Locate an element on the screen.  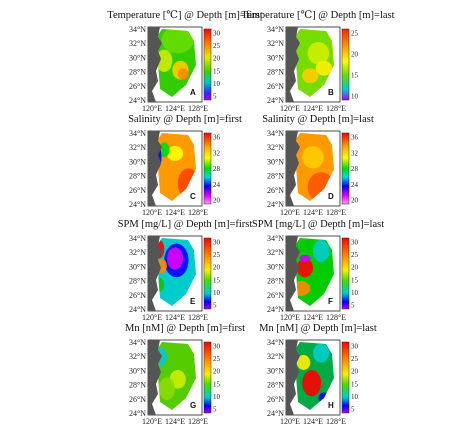
panel-title: SPM [mg/L] @ Depth [m]=last is located at coordinates (318, 224).